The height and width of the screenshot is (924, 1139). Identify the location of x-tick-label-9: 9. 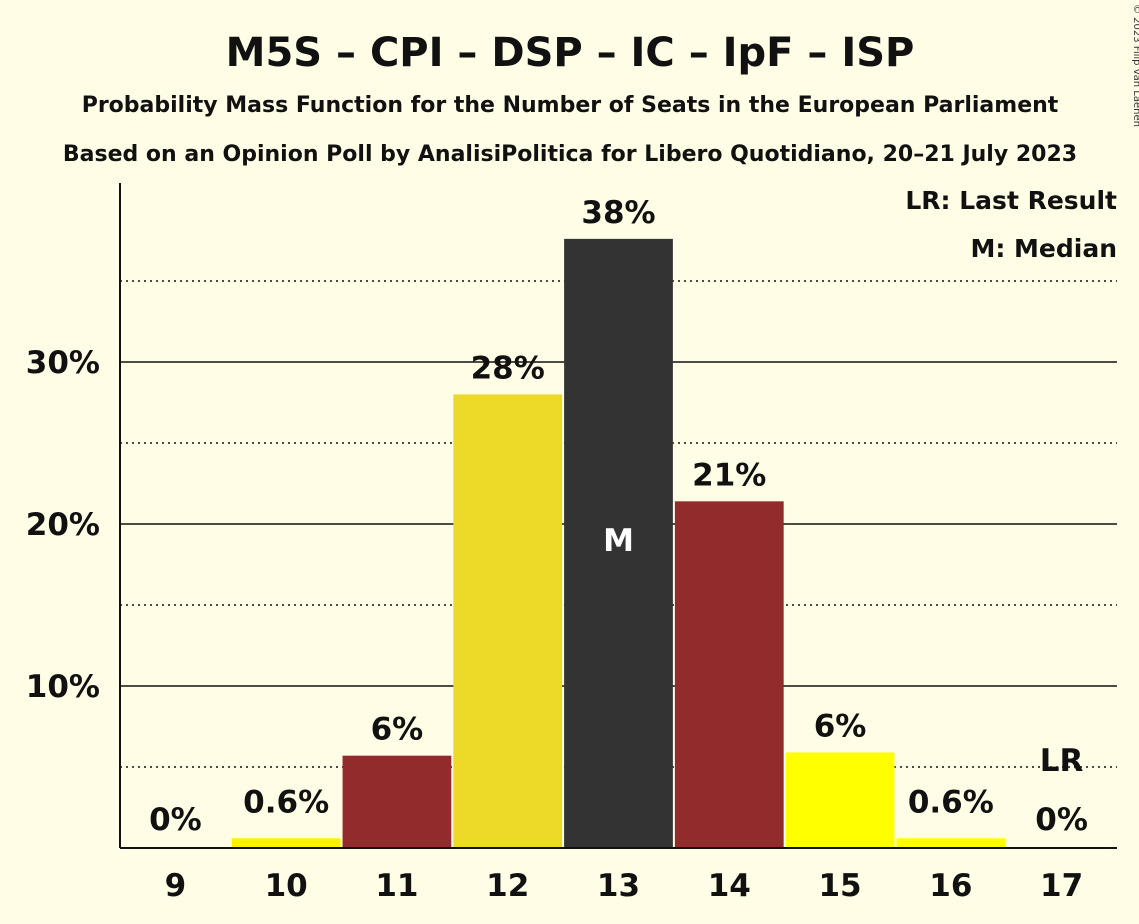
(176, 886).